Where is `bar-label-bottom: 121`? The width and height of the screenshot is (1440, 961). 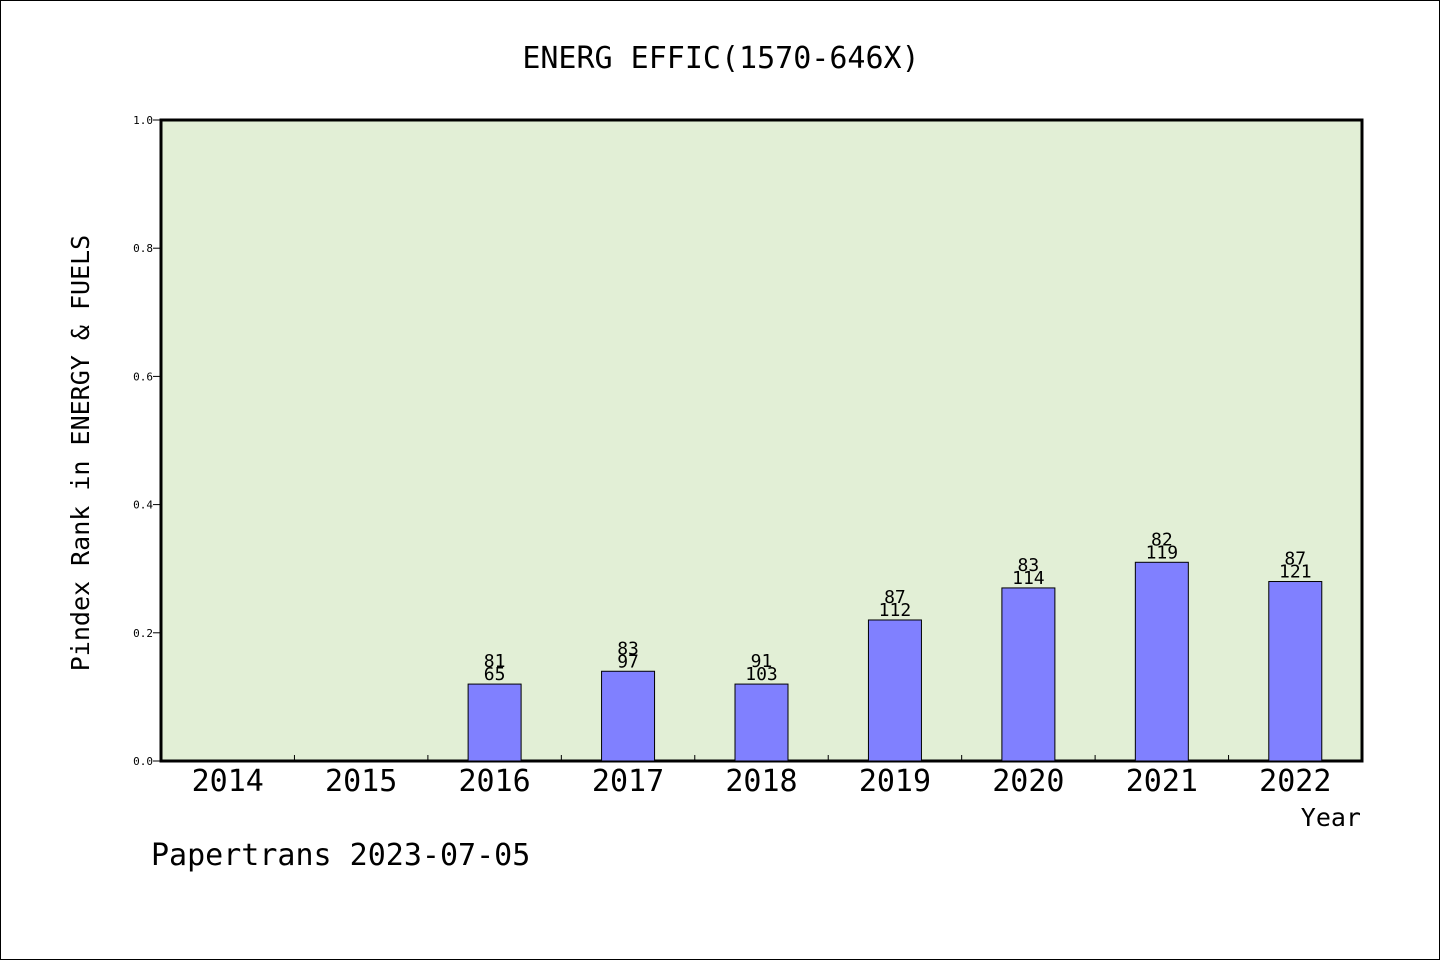
bar-label-bottom: 121 is located at coordinates (1295, 572).